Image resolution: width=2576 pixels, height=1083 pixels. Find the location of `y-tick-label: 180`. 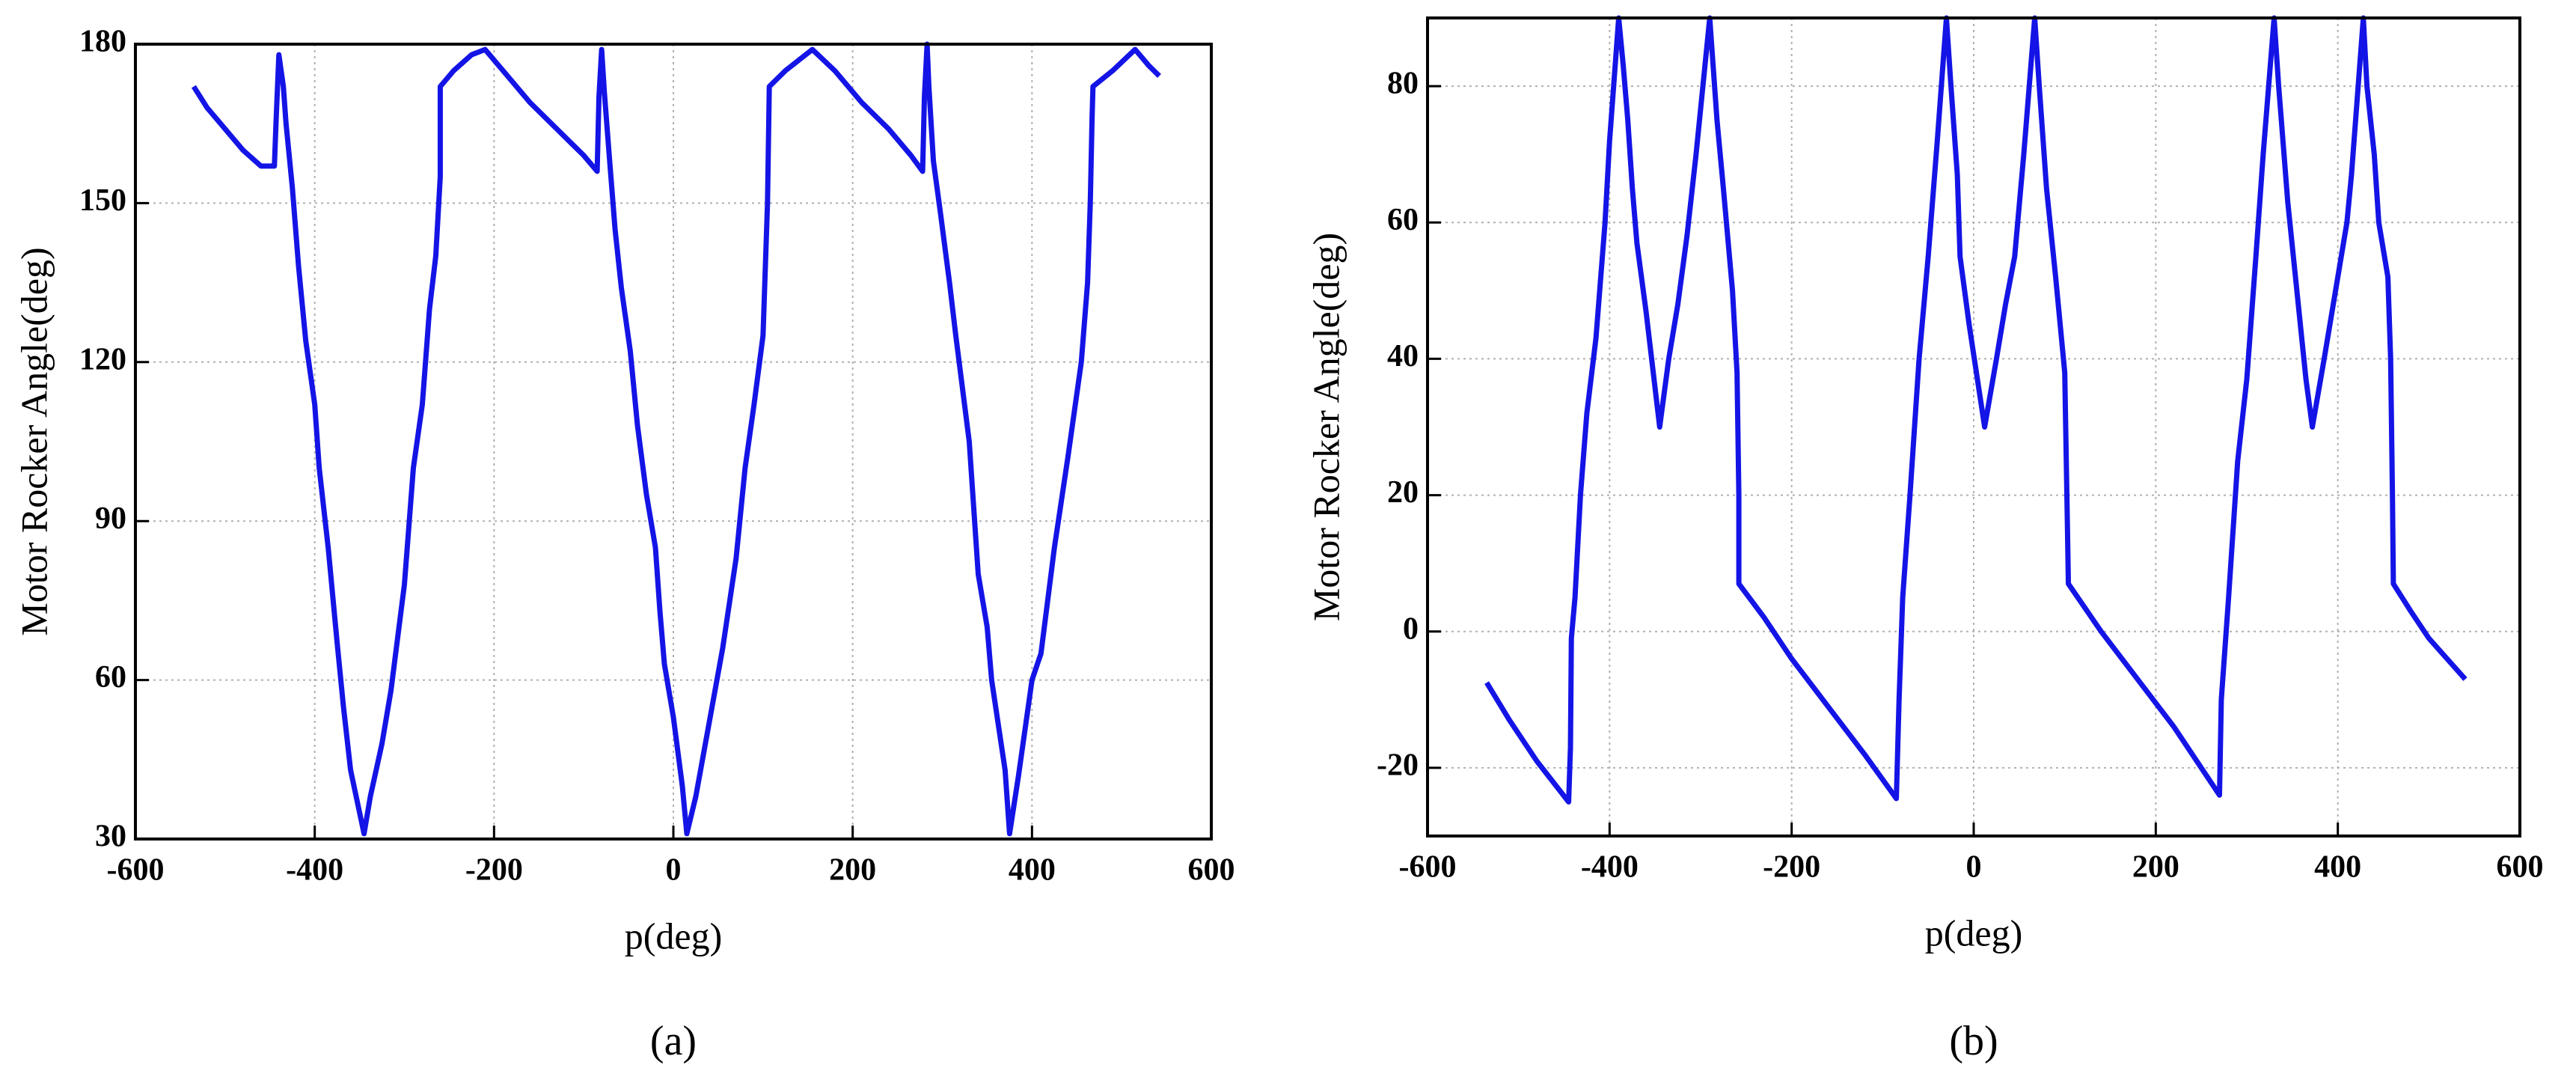

y-tick-label: 180 is located at coordinates (102, 42).